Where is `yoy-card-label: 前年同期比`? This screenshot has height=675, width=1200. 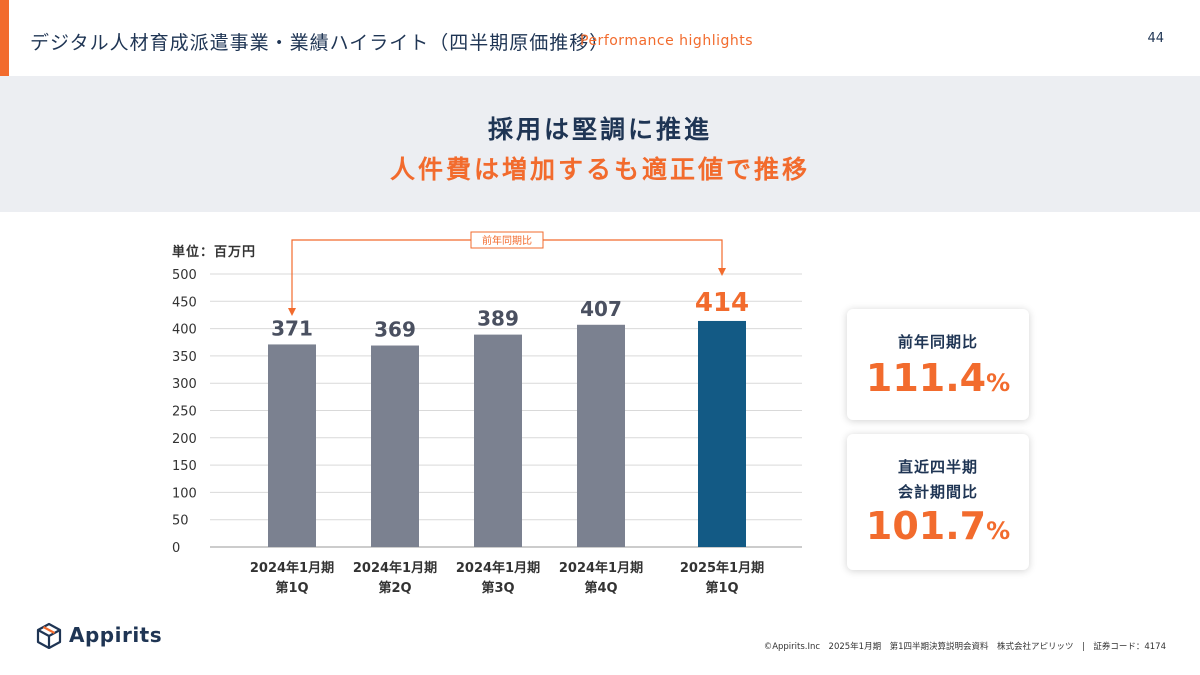 yoy-card-label: 前年同期比 is located at coordinates (937, 342).